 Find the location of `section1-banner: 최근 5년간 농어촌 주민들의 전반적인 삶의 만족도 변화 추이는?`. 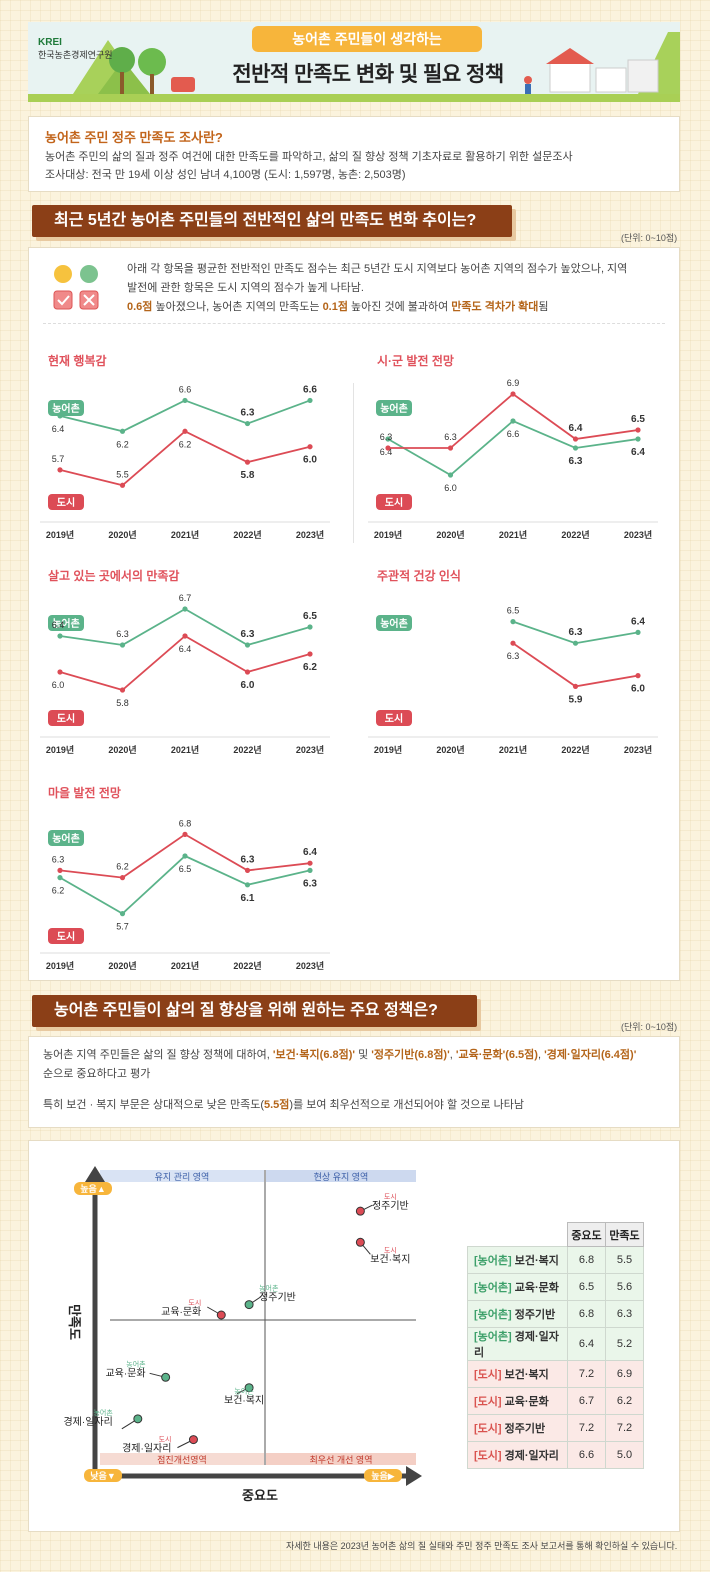

section1-banner: 최근 5년간 농어촌 주민들의 전반적인 삶의 만족도 변화 추이는? is located at coordinates (272, 221).